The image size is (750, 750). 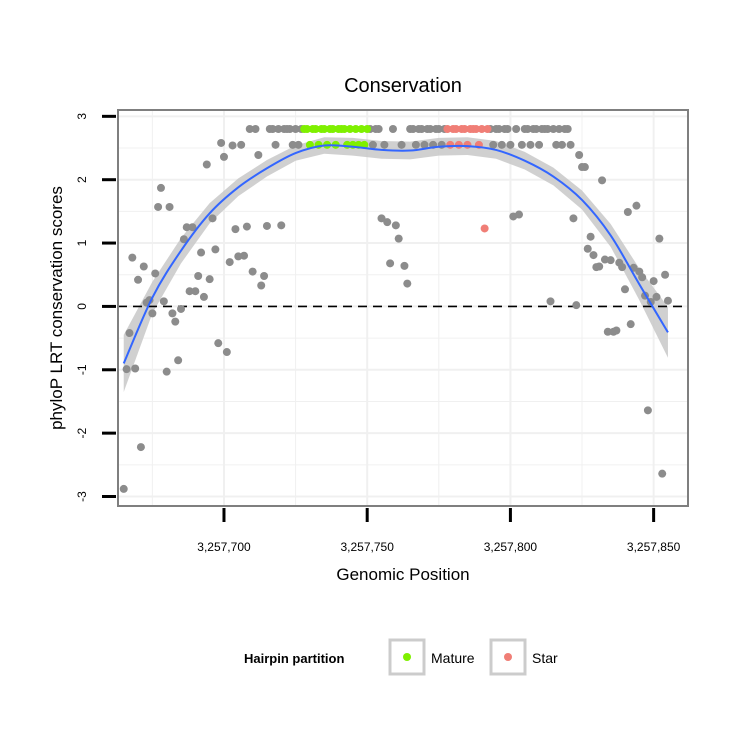 What do you see at coordinates (401, 657) in the screenshot?
I see `legend: Hairpin partition Mature Star` at bounding box center [401, 657].